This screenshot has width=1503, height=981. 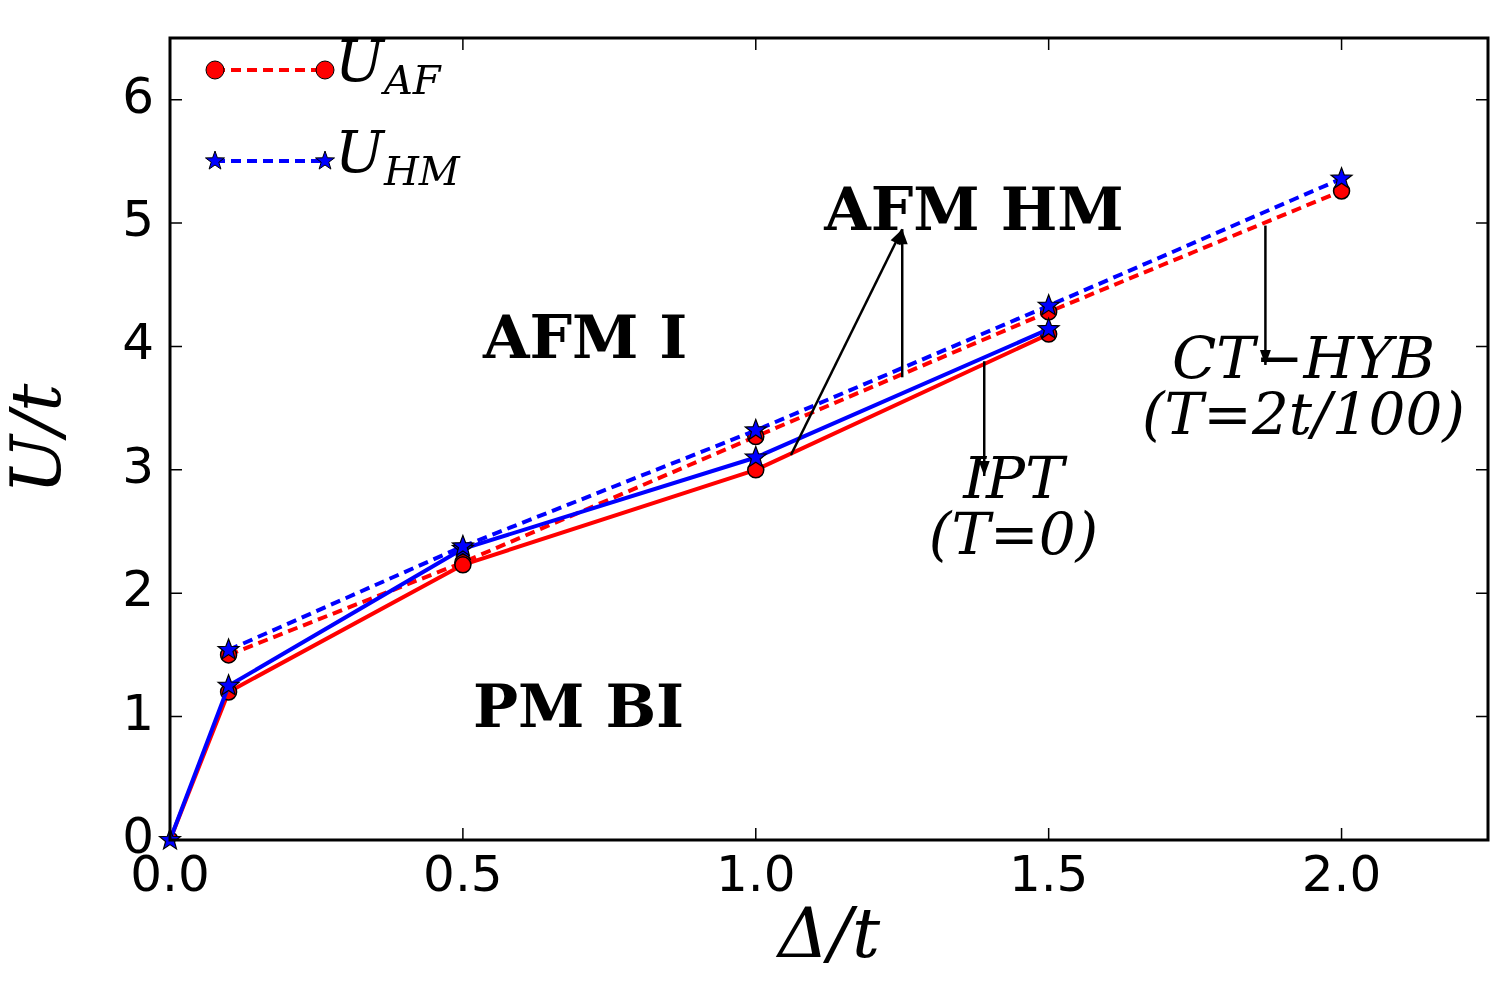 What do you see at coordinates (138, 712) in the screenshot?
I see `y-tick-label: 1` at bounding box center [138, 712].